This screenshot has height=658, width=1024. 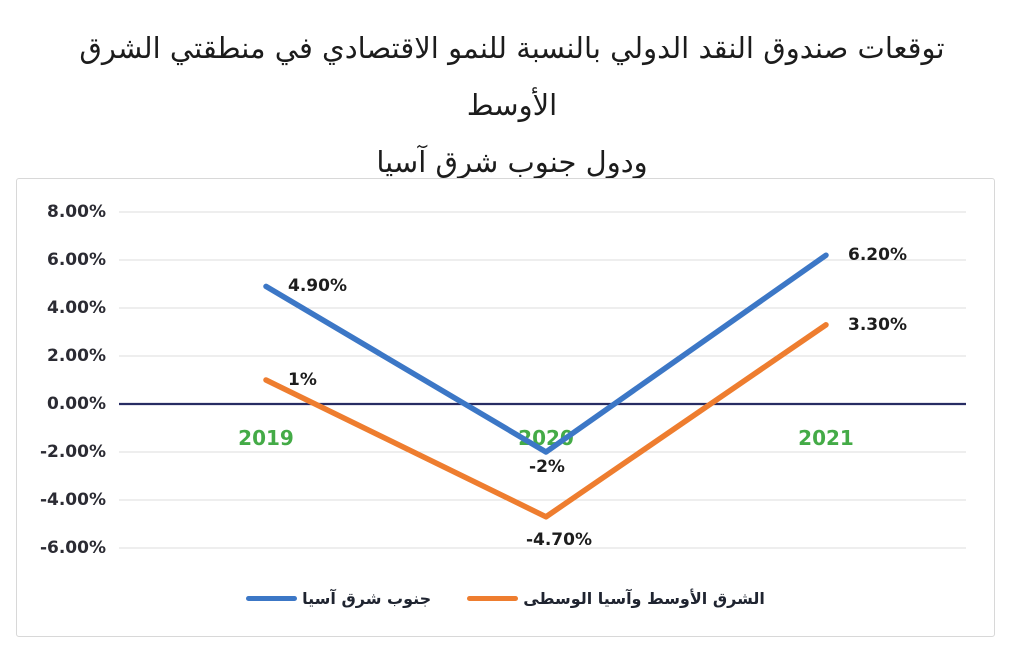 What do you see at coordinates (72, 500) in the screenshot?
I see `y-tick-label: -4.00%` at bounding box center [72, 500].